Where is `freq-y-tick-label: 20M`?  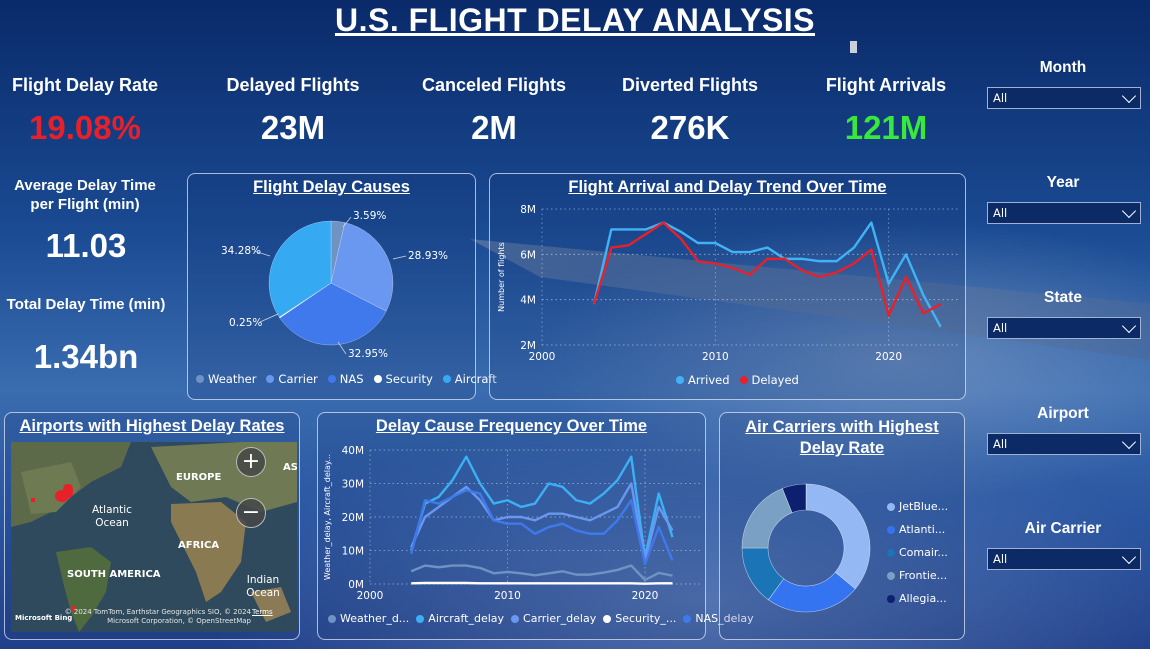 freq-y-tick-label: 20M is located at coordinates (353, 518).